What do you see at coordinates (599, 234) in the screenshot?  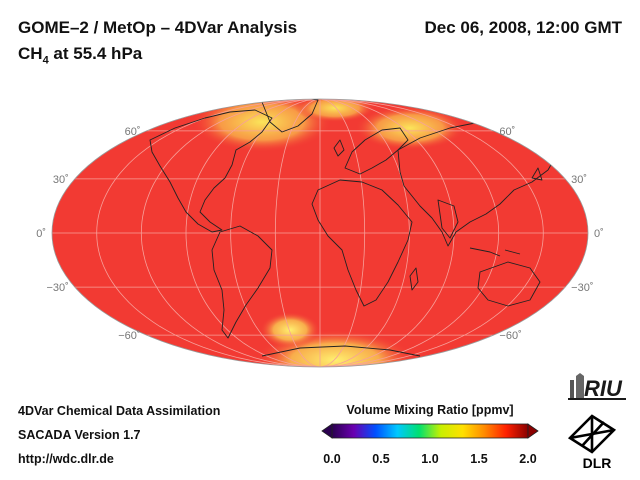 I see `lat-label-right: 0˚` at bounding box center [599, 234].